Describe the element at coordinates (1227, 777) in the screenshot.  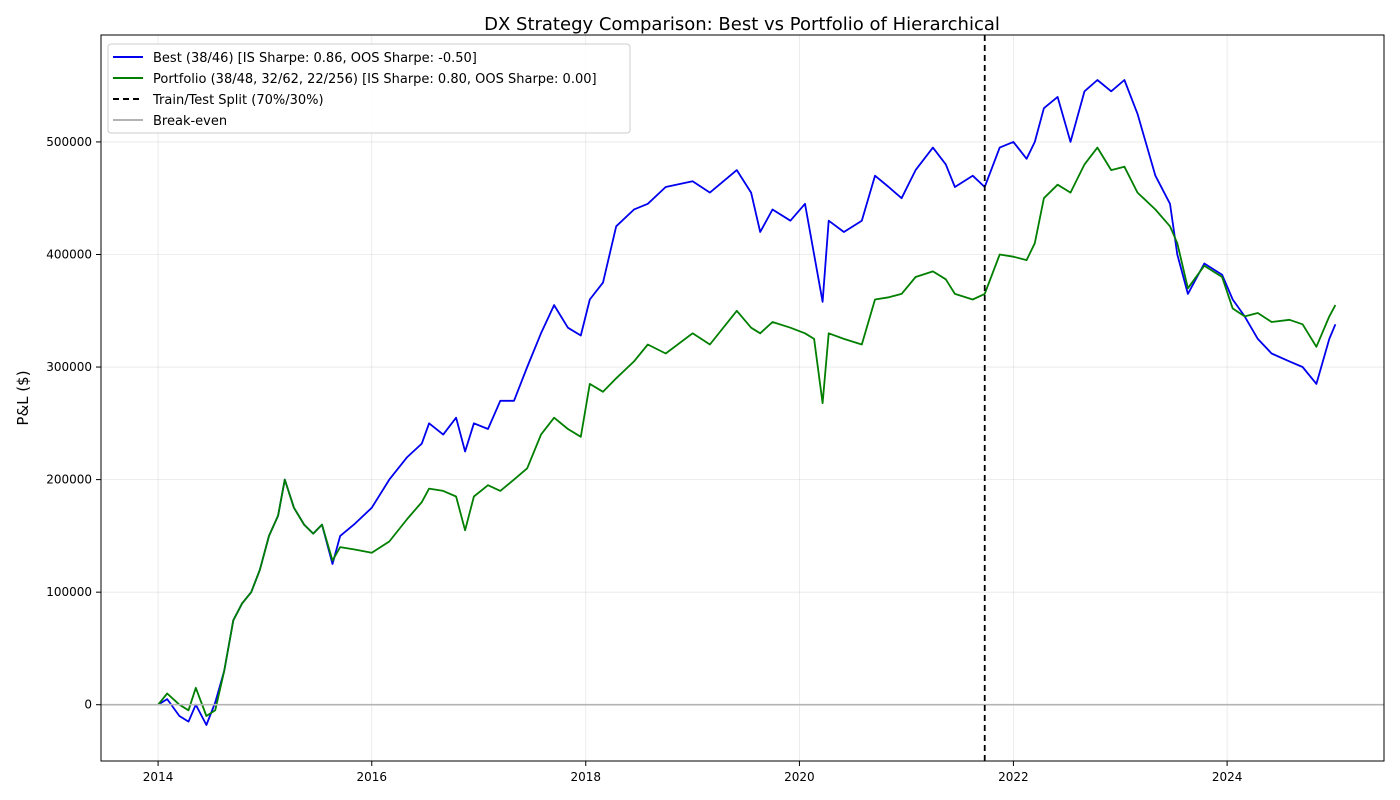
I see `x-tick-label: 2024` at that location.